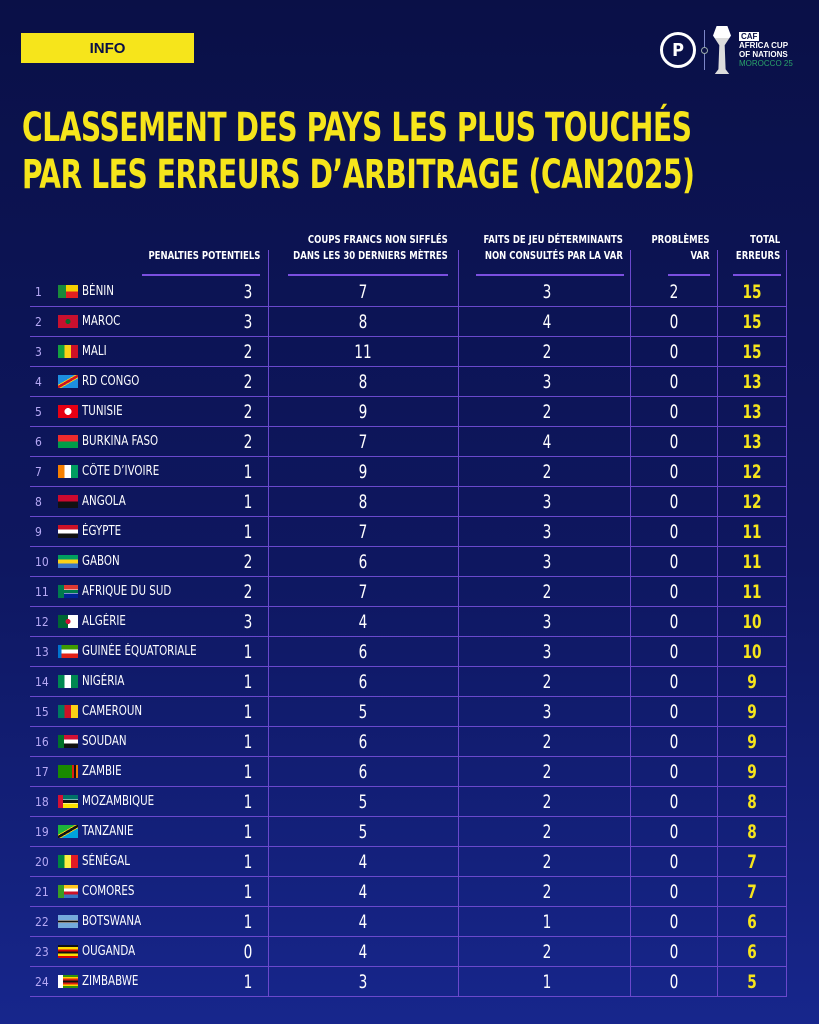 The height and width of the screenshot is (1024, 819). I want to click on country-name: ZIMBABWE, so click(110, 981).